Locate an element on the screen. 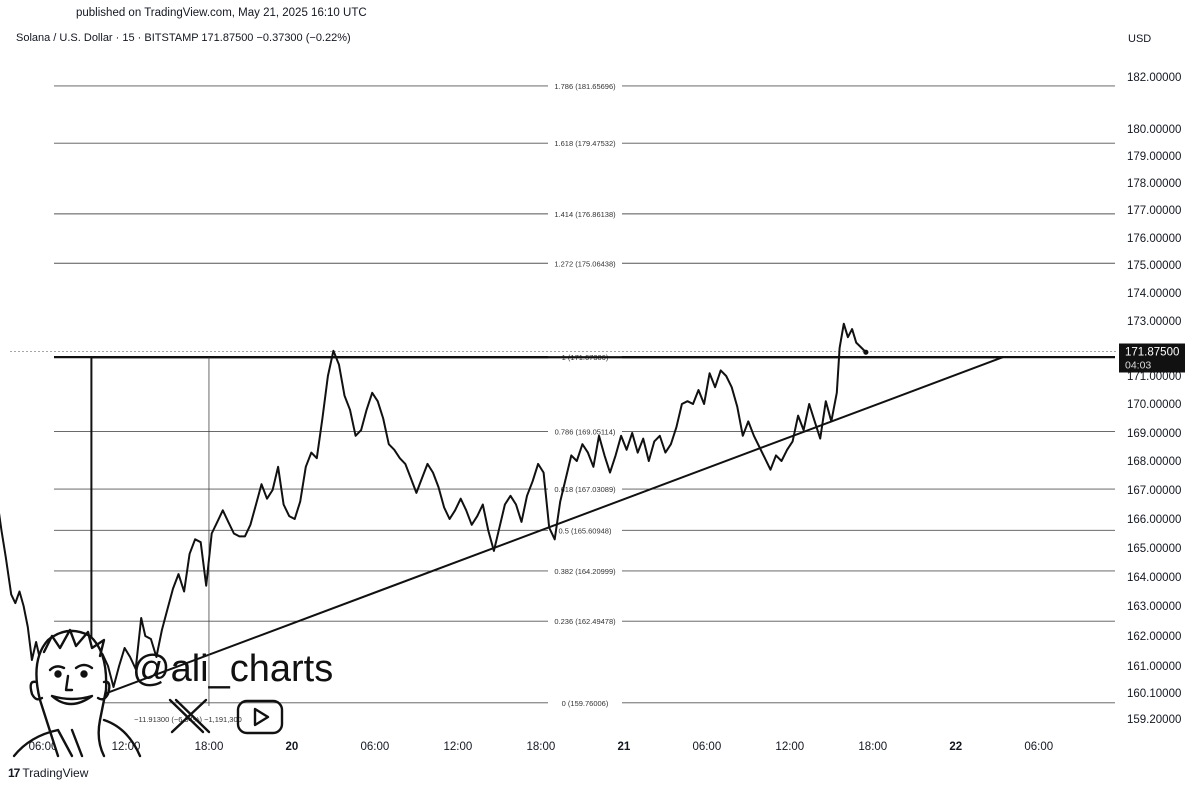  x-logo-icon is located at coordinates (189, 716).